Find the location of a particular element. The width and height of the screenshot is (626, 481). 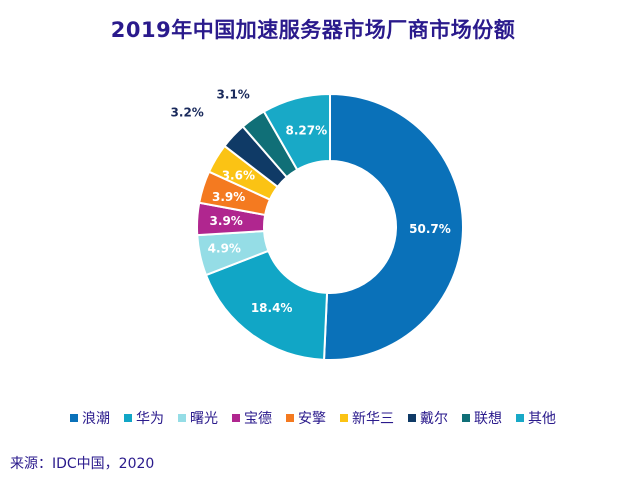

legend-item-5: 安擎 is located at coordinates (306, 418).